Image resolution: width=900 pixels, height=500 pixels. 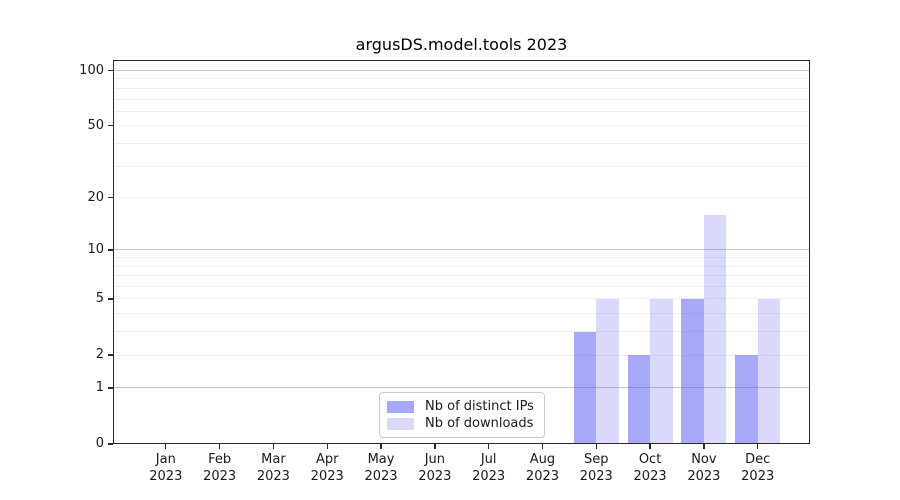 What do you see at coordinates (434, 459) in the screenshot?
I see `x-tick-month: Jun` at bounding box center [434, 459].